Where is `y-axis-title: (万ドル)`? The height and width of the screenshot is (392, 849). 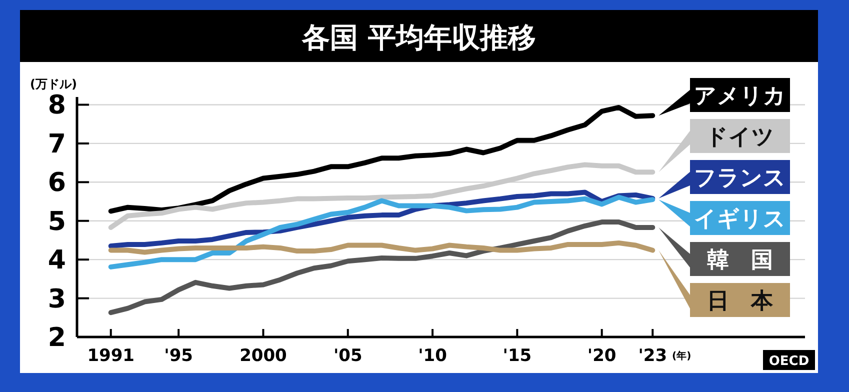 y-axis-title: (万ドル) is located at coordinates (53, 84).